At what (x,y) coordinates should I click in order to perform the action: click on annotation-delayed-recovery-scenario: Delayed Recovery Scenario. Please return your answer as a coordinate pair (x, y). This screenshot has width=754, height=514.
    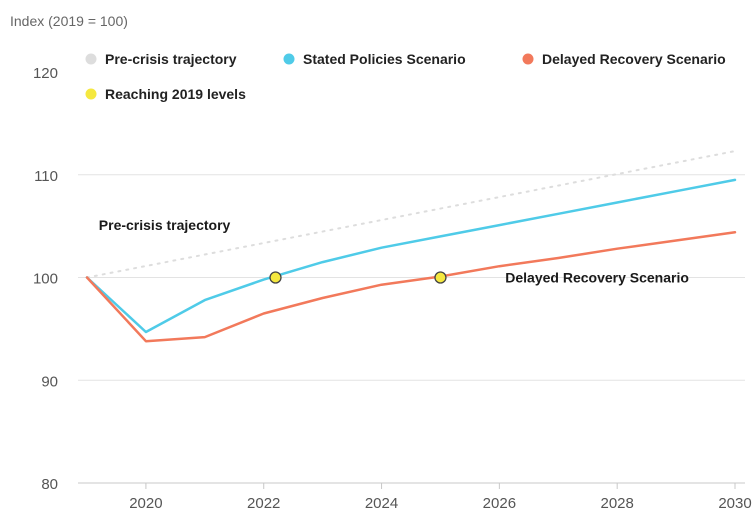
    Looking at the image, I should click on (597, 278).